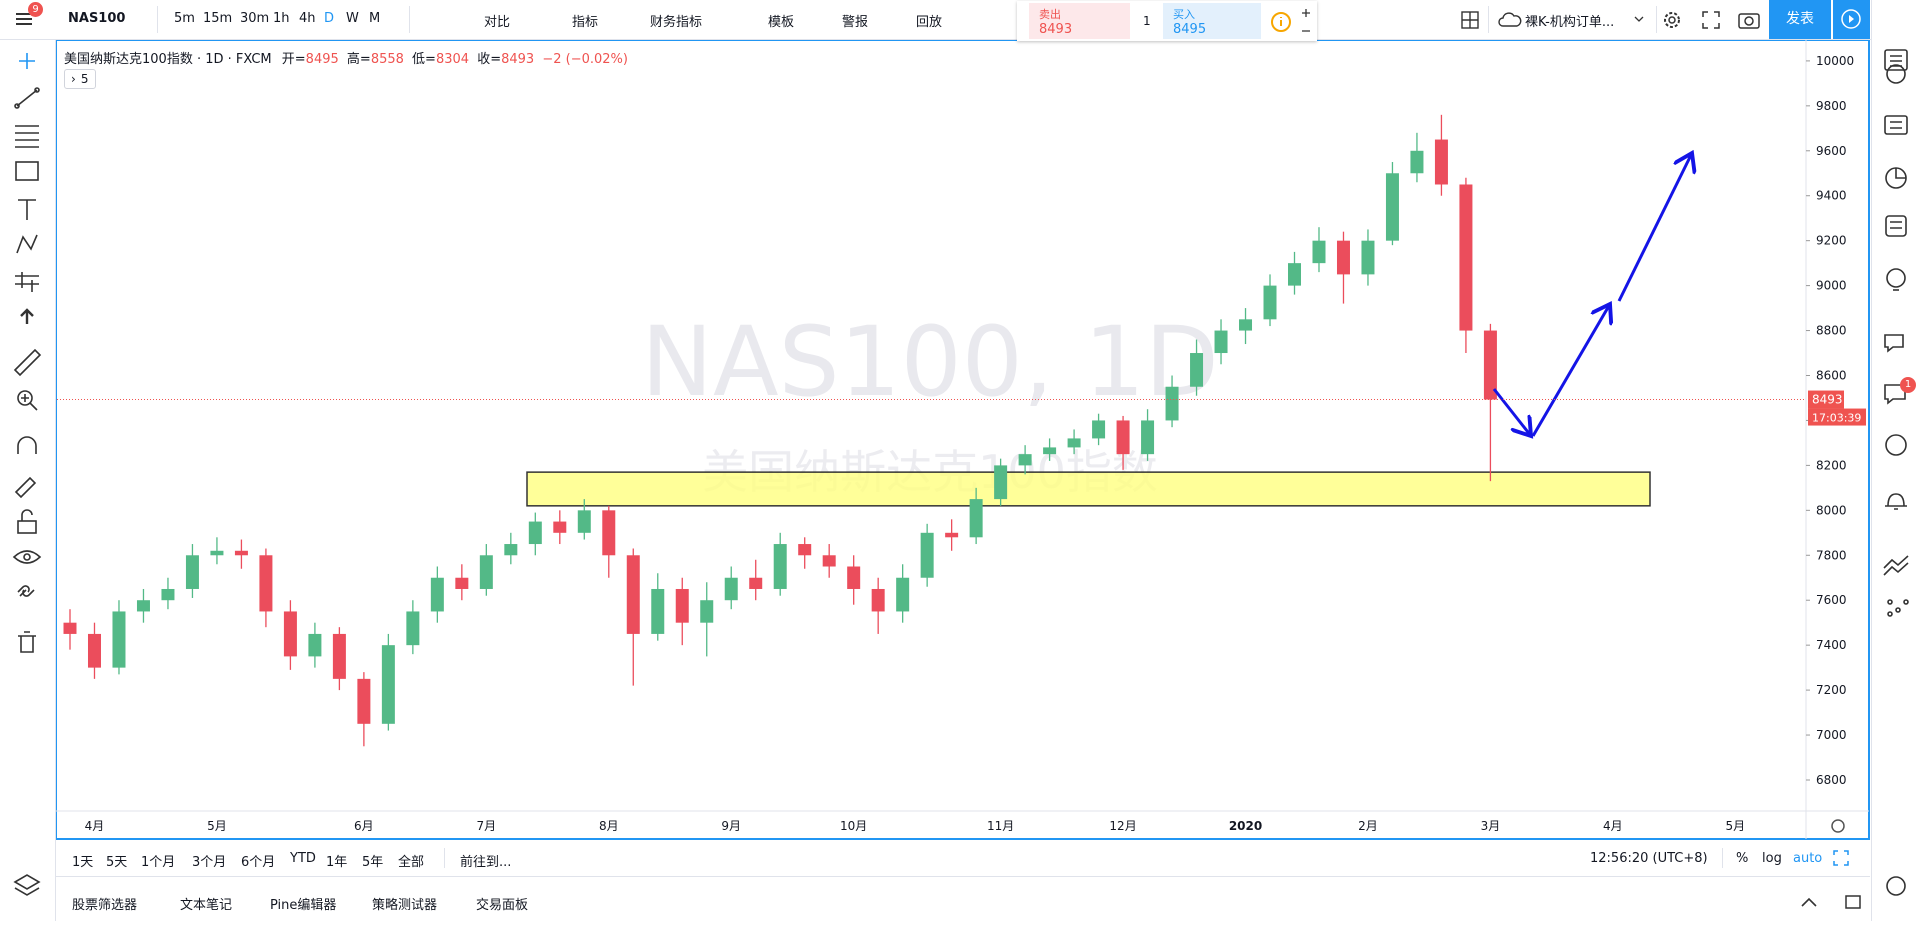 The width and height of the screenshot is (1920, 925). What do you see at coordinates (676, 22) in the screenshot?
I see `toolbar-button: 财务指标` at bounding box center [676, 22].